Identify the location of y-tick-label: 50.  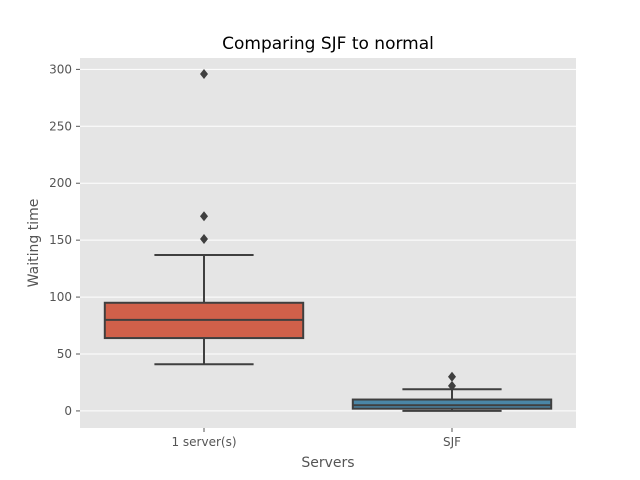
(64, 354).